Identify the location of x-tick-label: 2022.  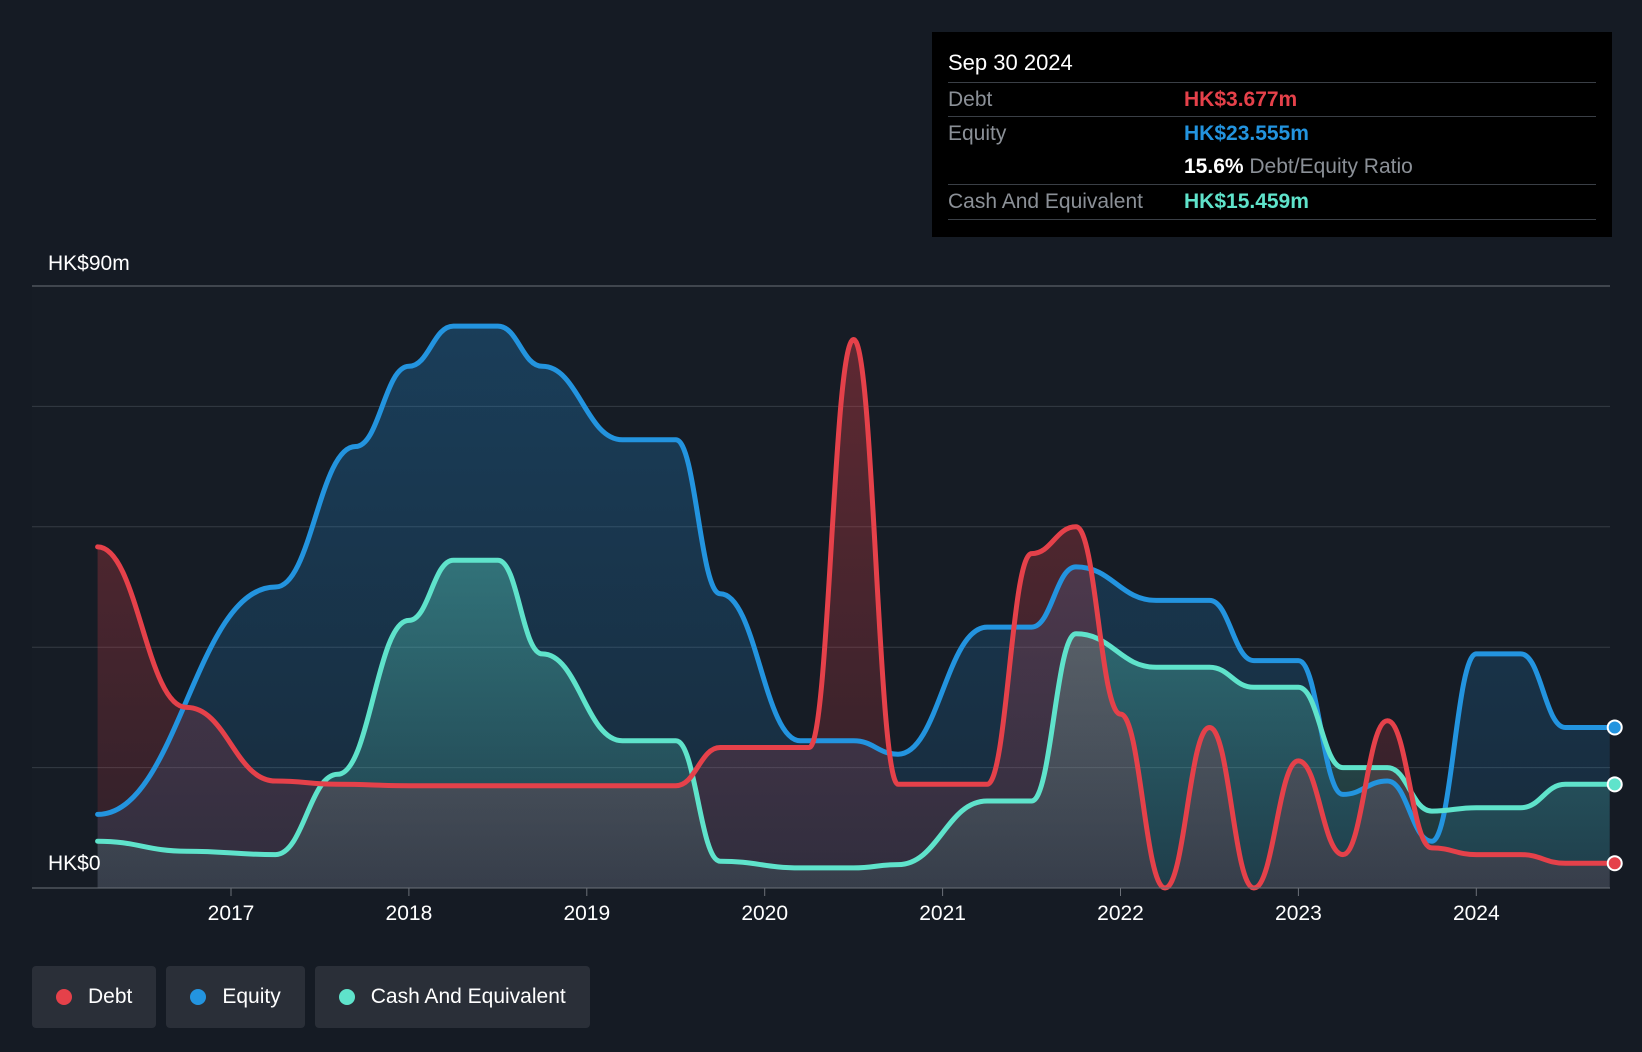
(1120, 913).